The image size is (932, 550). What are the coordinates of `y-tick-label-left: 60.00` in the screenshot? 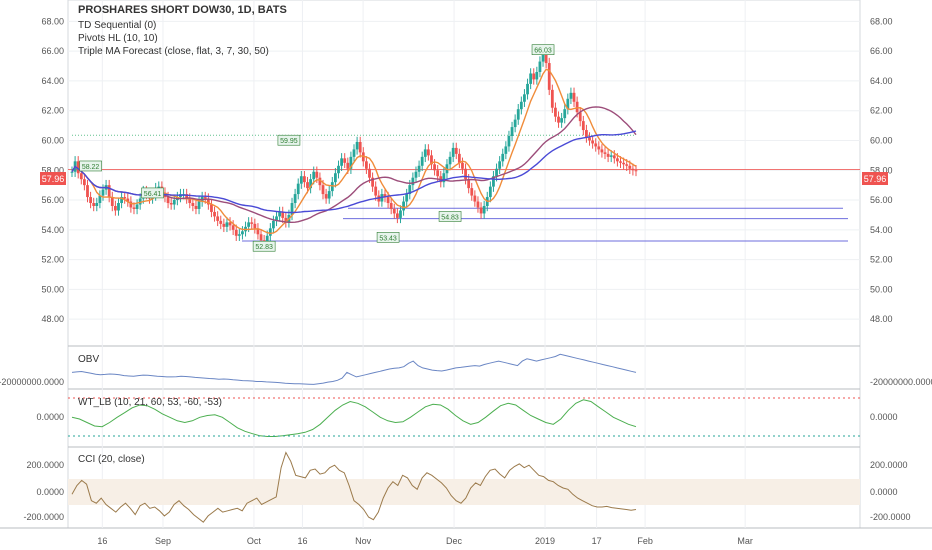 It's located at (52, 140).